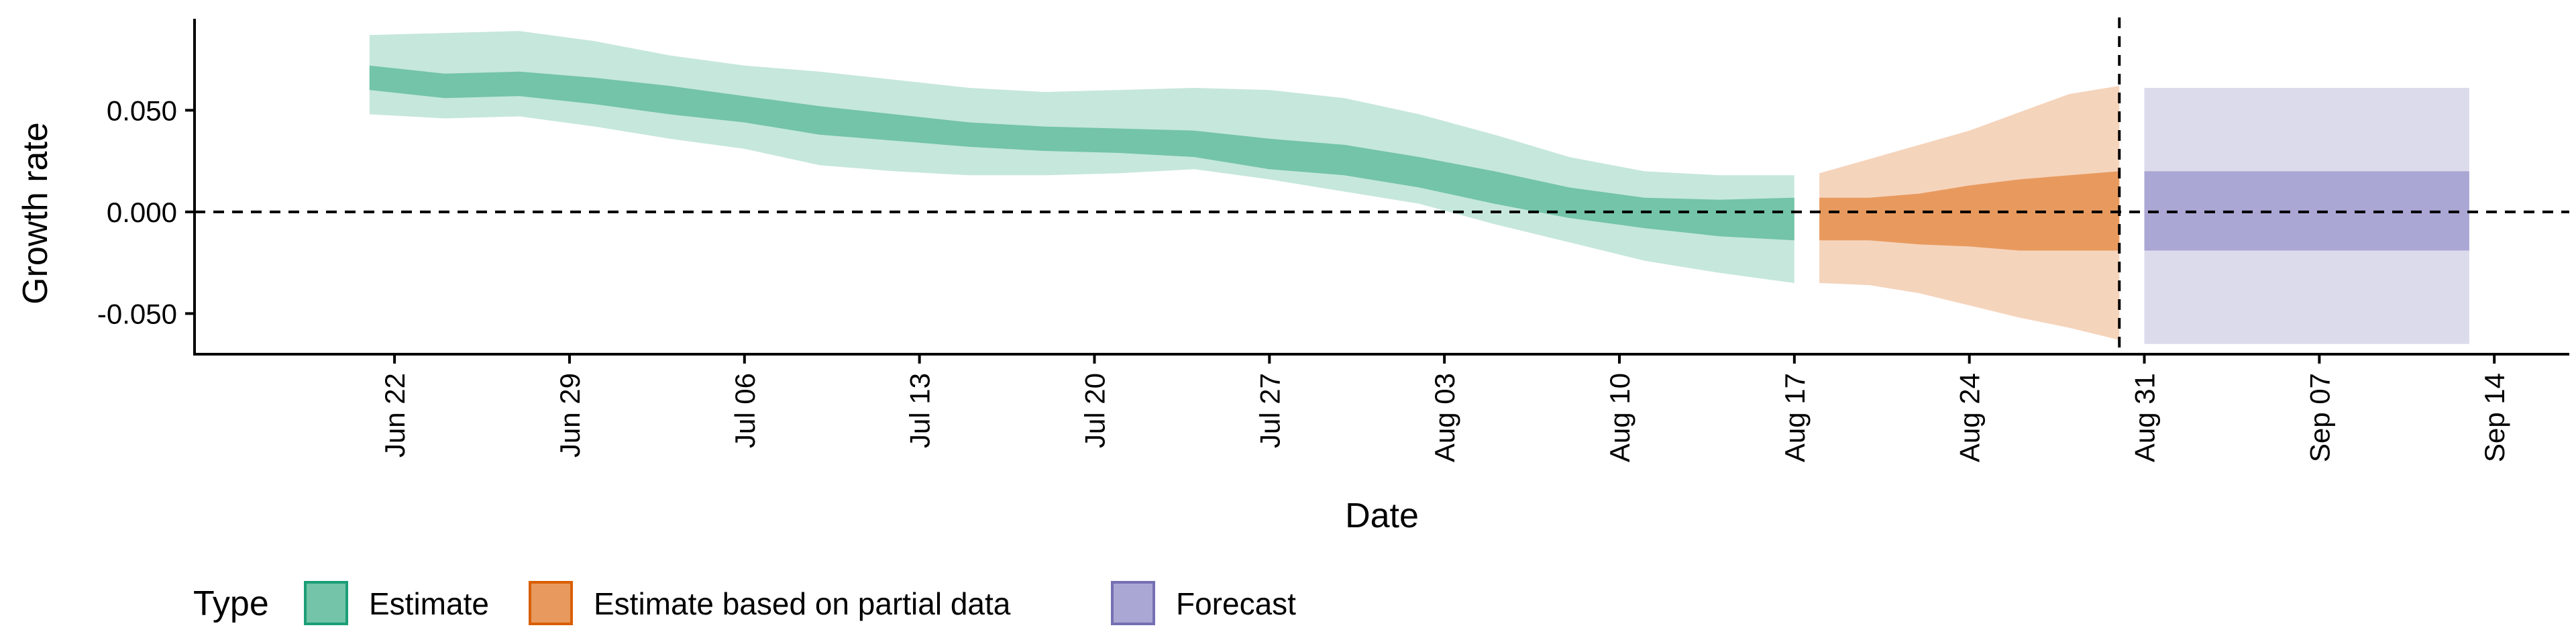 This screenshot has width=2576, height=644. Describe the element at coordinates (920, 410) in the screenshot. I see `x-tick-label: Jul 13` at that location.